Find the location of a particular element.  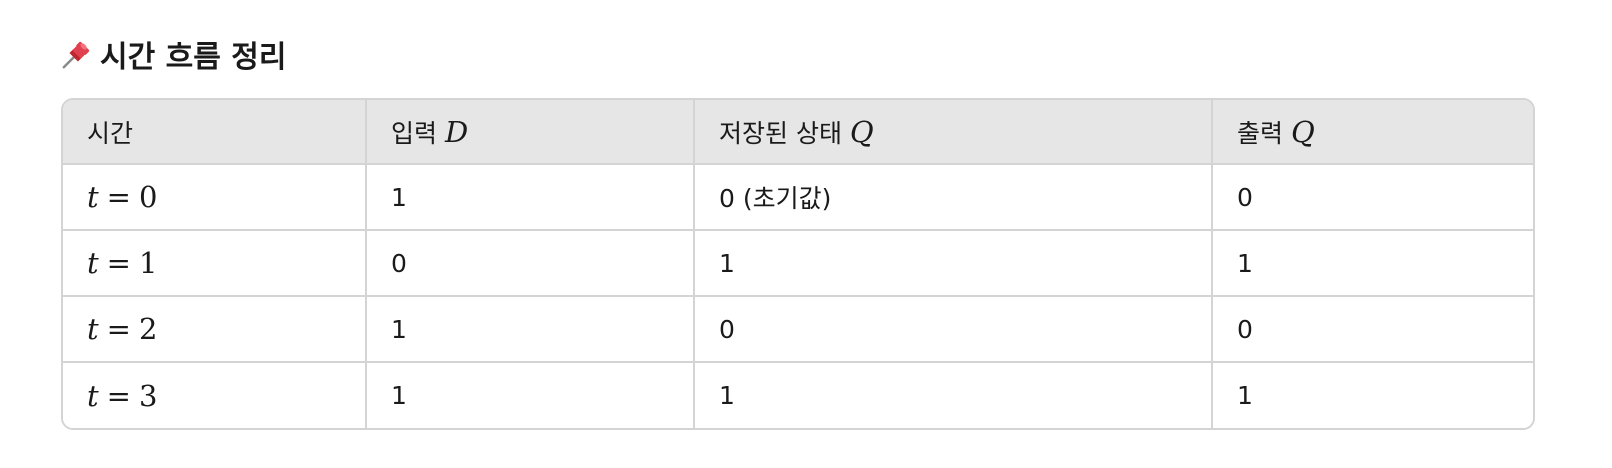

header-input-d: 입력 D is located at coordinates (530, 132).